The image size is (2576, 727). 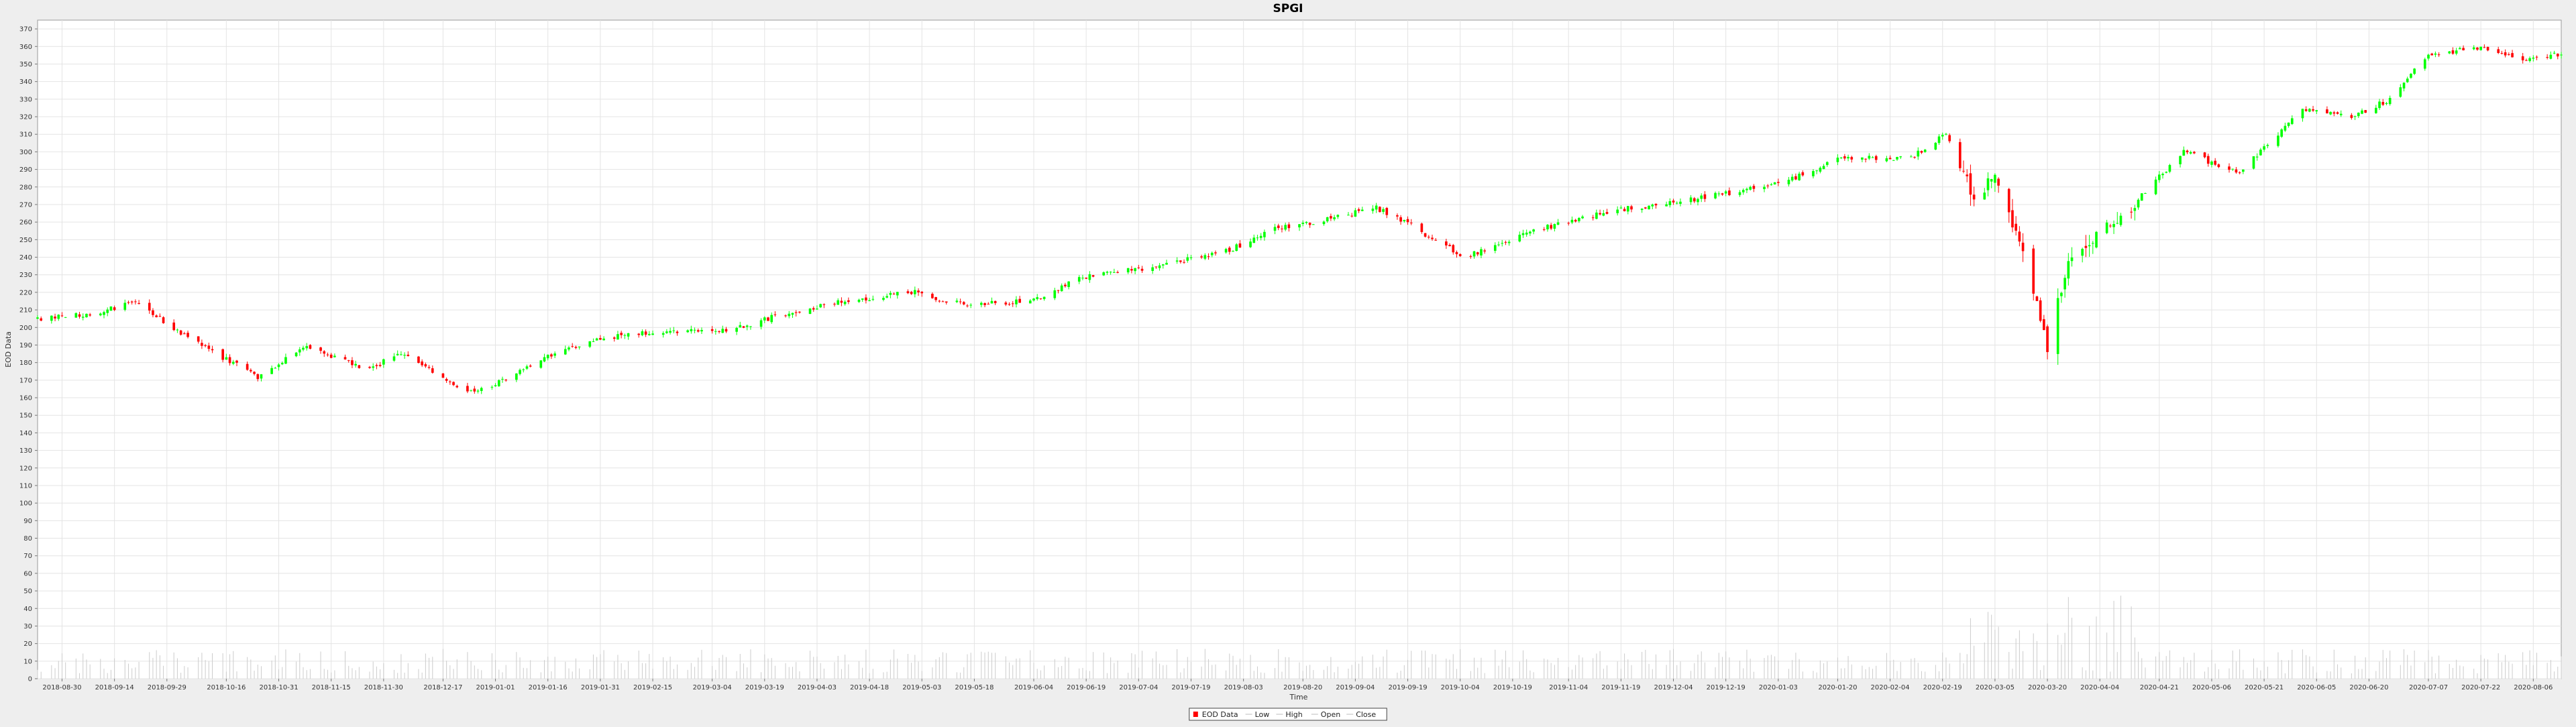 I want to click on y-tick-label: 350, so click(x=25, y=64).